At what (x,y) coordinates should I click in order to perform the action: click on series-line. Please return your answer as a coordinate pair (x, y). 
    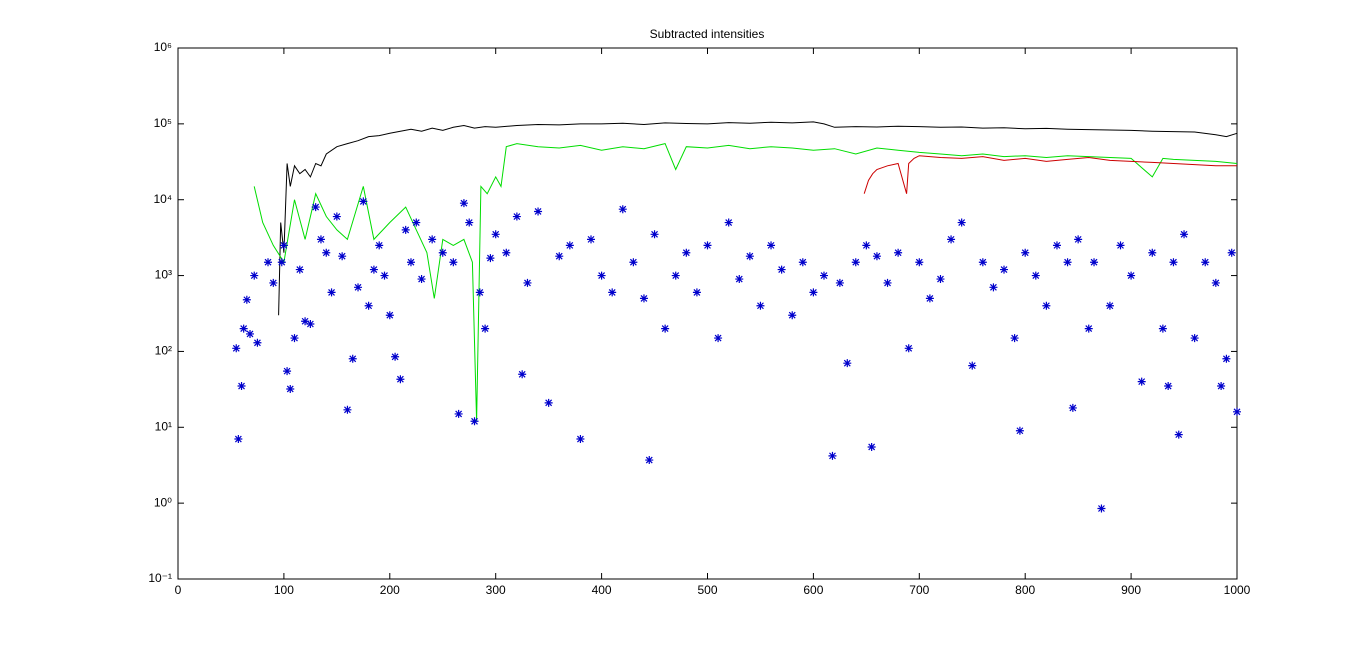
    Looking at the image, I should click on (1050, 174).